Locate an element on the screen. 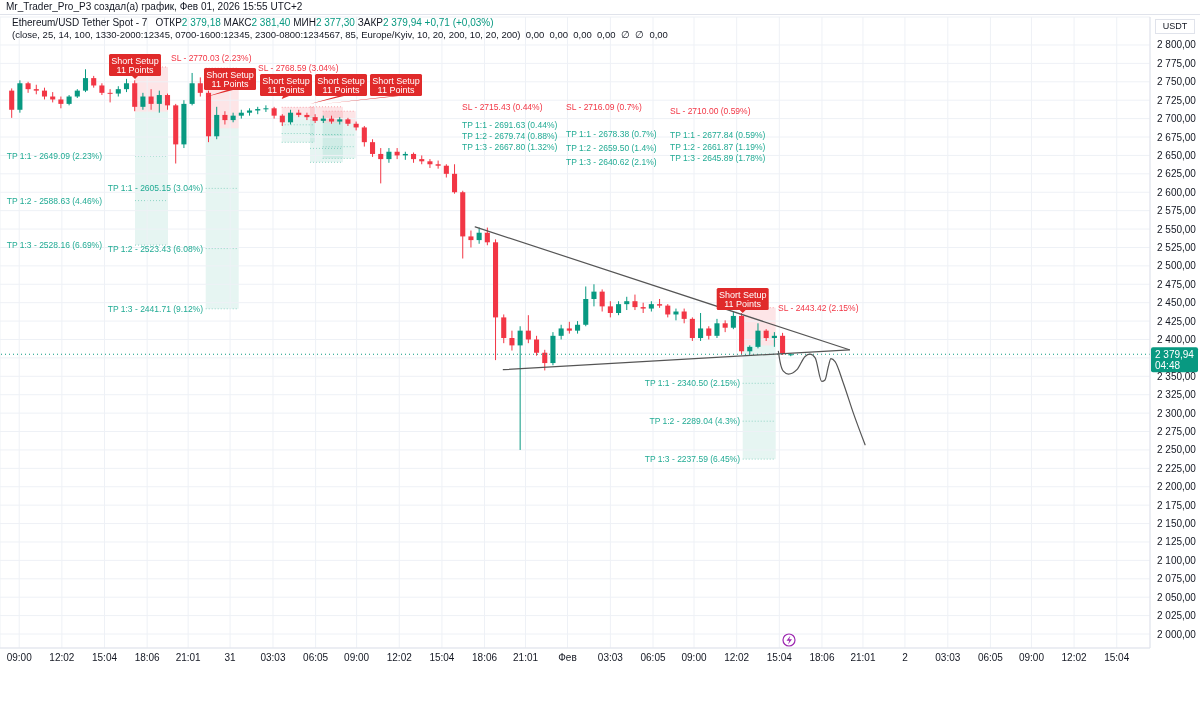 This screenshot has height=703, width=1200. annotation: TP 1:1 - 2678.38 (0.7%) is located at coordinates (611, 134).